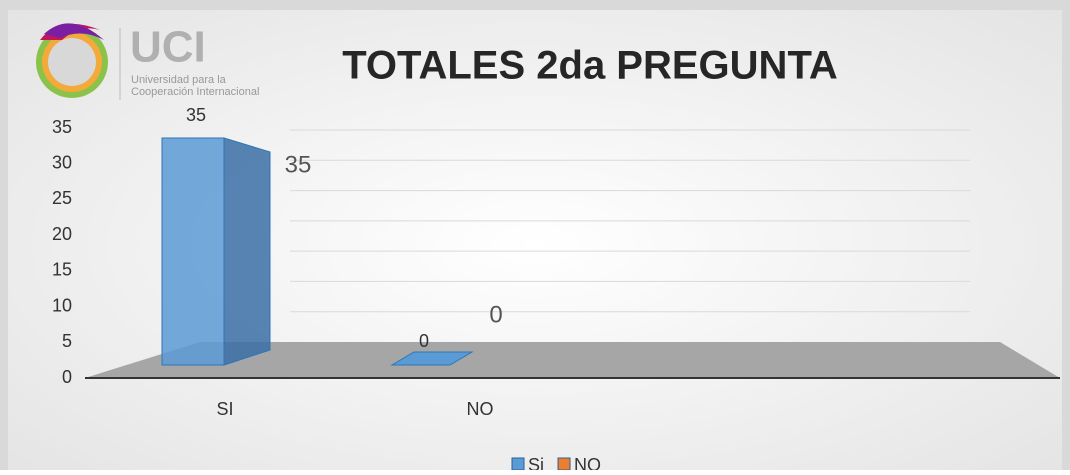 The image size is (1070, 475). I want to click on y-tick-label: 30, so click(62, 162).